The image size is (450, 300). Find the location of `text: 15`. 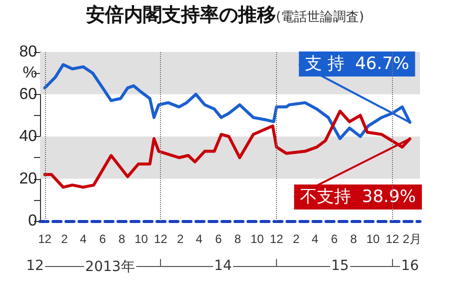

text: 15 is located at coordinates (340, 266).